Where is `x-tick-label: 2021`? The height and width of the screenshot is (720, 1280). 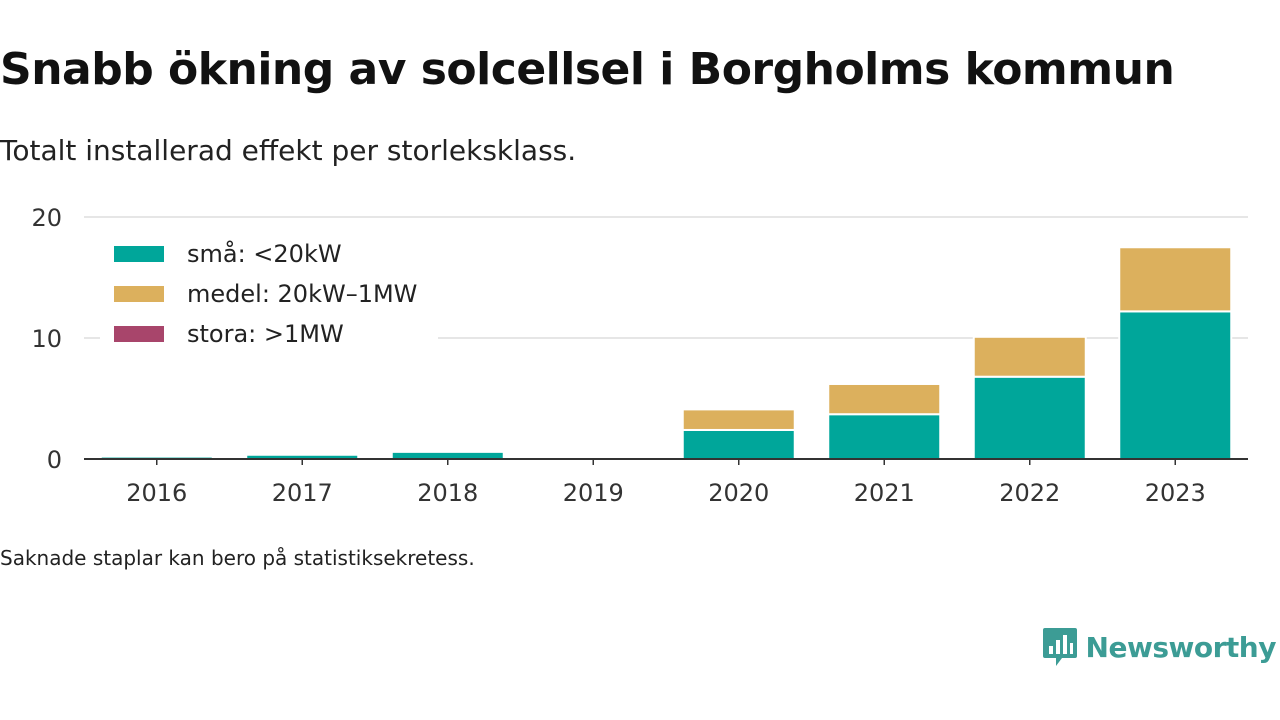 x-tick-label: 2021 is located at coordinates (884, 493).